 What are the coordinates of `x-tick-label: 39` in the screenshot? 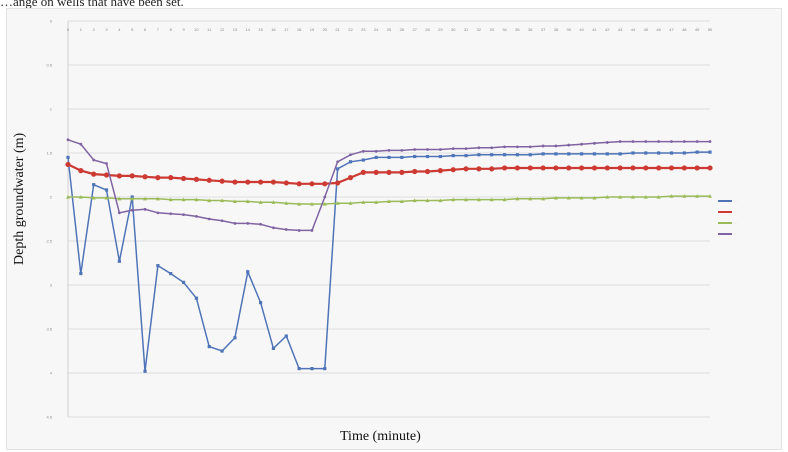 It's located at (569, 29).